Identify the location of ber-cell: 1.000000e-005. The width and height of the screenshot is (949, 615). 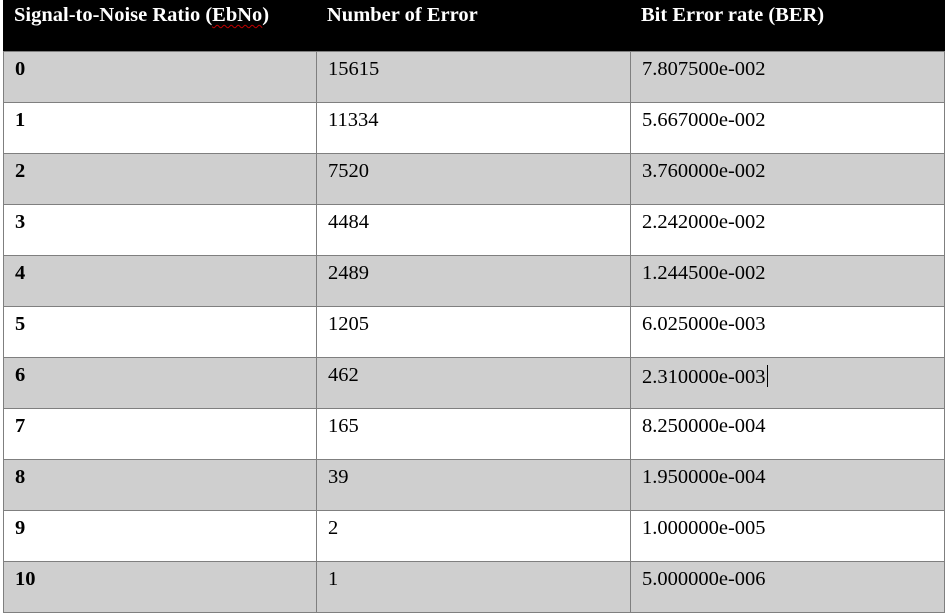
(787, 536).